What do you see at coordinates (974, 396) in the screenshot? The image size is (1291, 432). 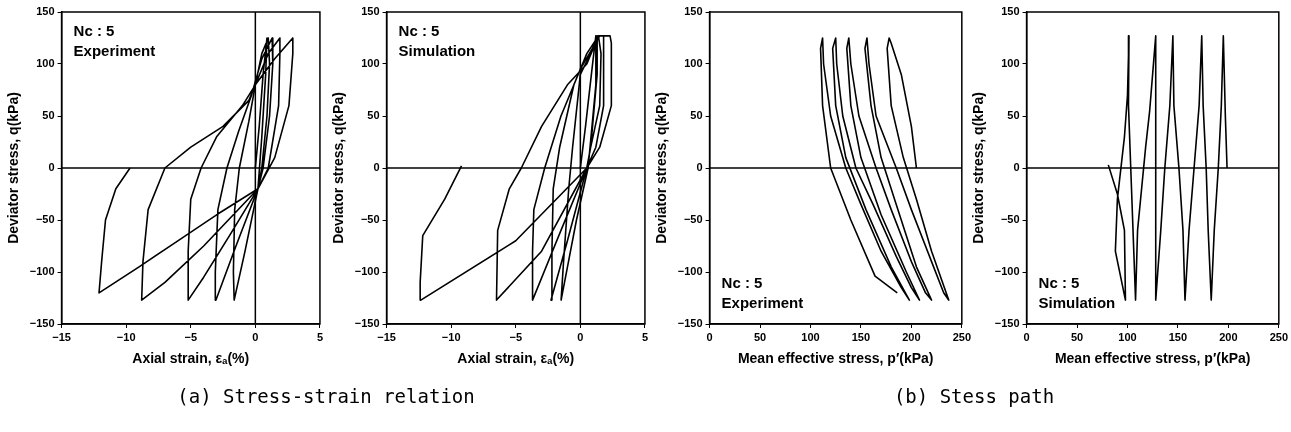 I see `text: (b) Stess path` at bounding box center [974, 396].